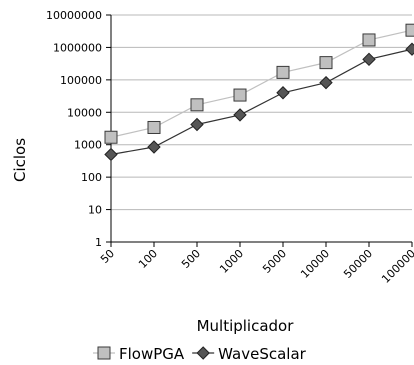 The width and height of the screenshot is (414, 365). Describe the element at coordinates (91, 177) in the screenshot. I see `y-tick-label: 100` at that location.